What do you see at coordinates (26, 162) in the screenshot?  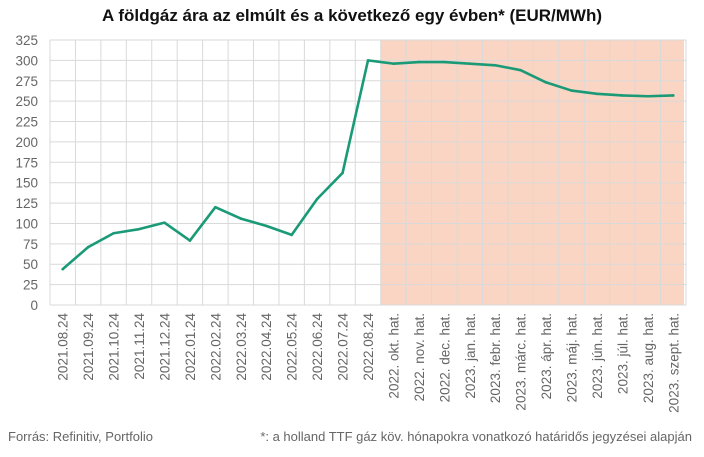 I see `y-tick-label: 175` at bounding box center [26, 162].